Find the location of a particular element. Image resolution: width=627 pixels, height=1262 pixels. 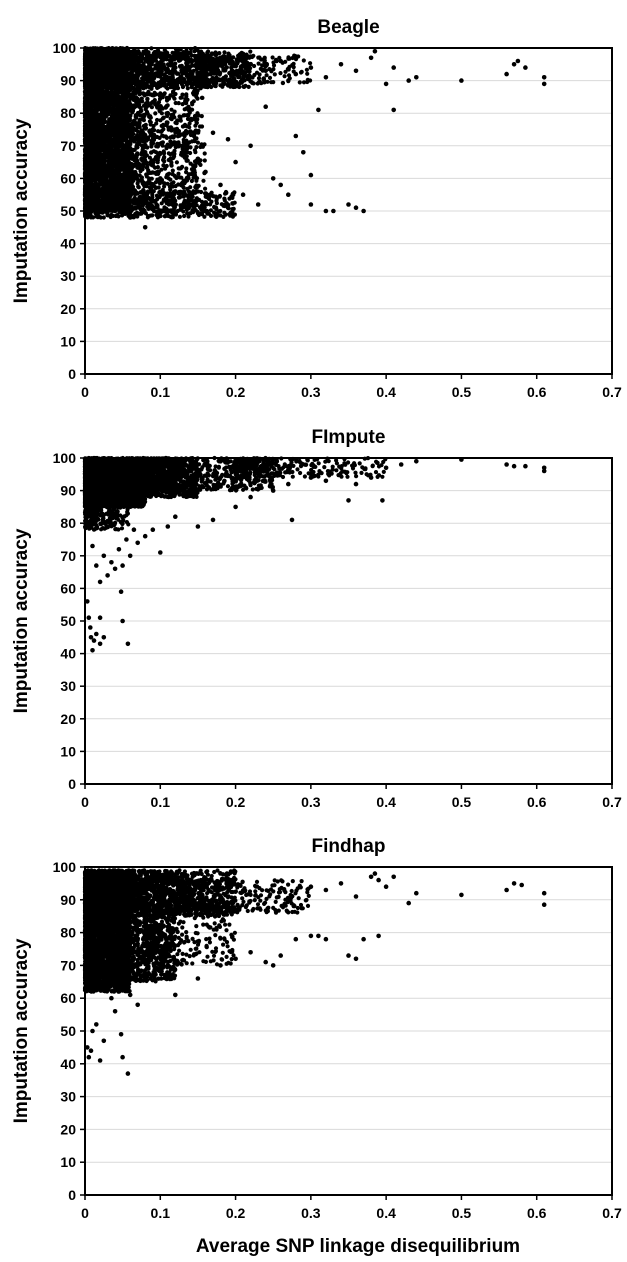

y-tick-label: 0 is located at coordinates (72, 374).